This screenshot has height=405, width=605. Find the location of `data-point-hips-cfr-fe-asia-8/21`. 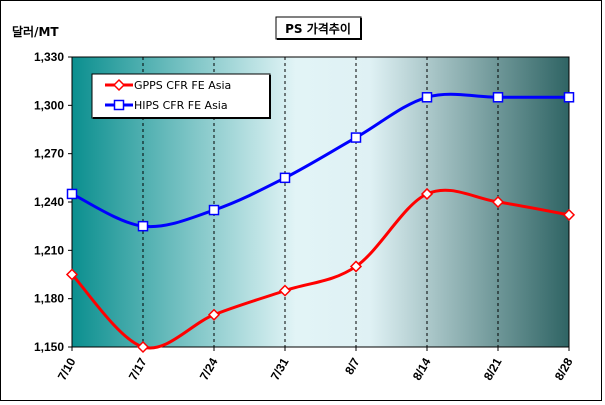

data-point-hips-cfr-fe-asia-8/21 is located at coordinates (498, 97).